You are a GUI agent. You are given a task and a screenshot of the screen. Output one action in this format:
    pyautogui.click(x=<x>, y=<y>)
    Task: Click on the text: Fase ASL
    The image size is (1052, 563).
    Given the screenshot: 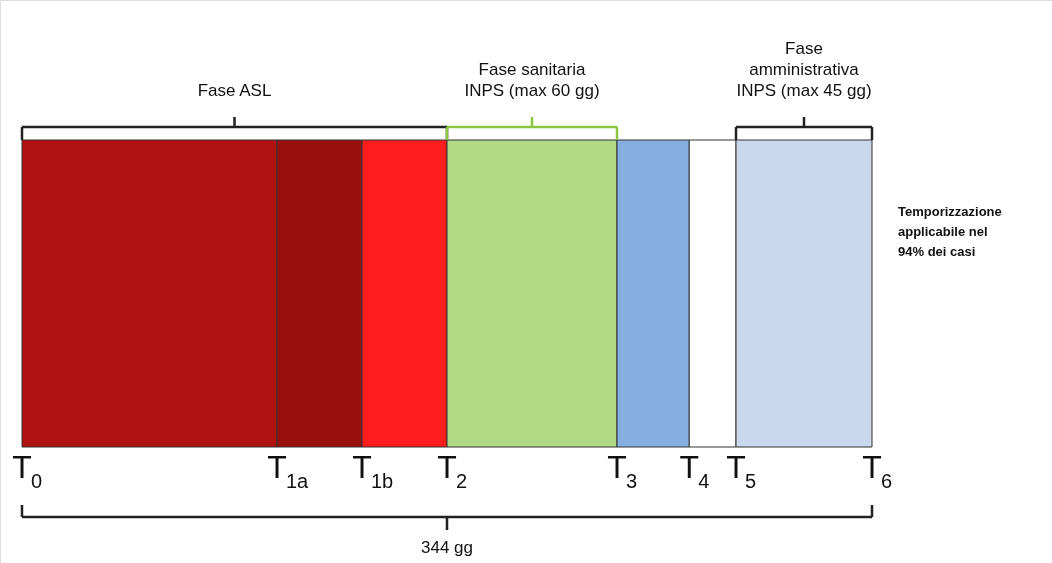 What is the action you would take?
    pyautogui.click(x=234, y=90)
    